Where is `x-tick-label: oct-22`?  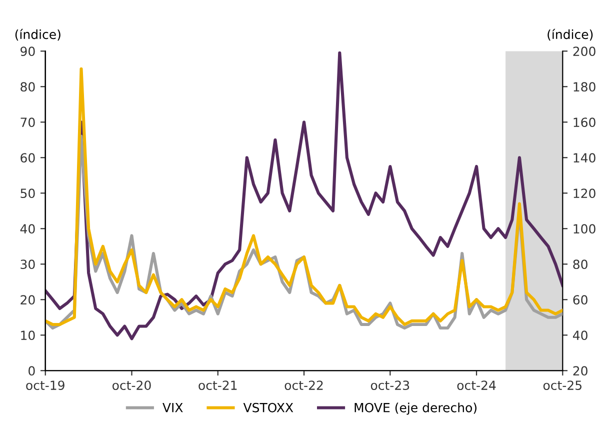 x-tick-label: oct-22 is located at coordinates (303, 385).